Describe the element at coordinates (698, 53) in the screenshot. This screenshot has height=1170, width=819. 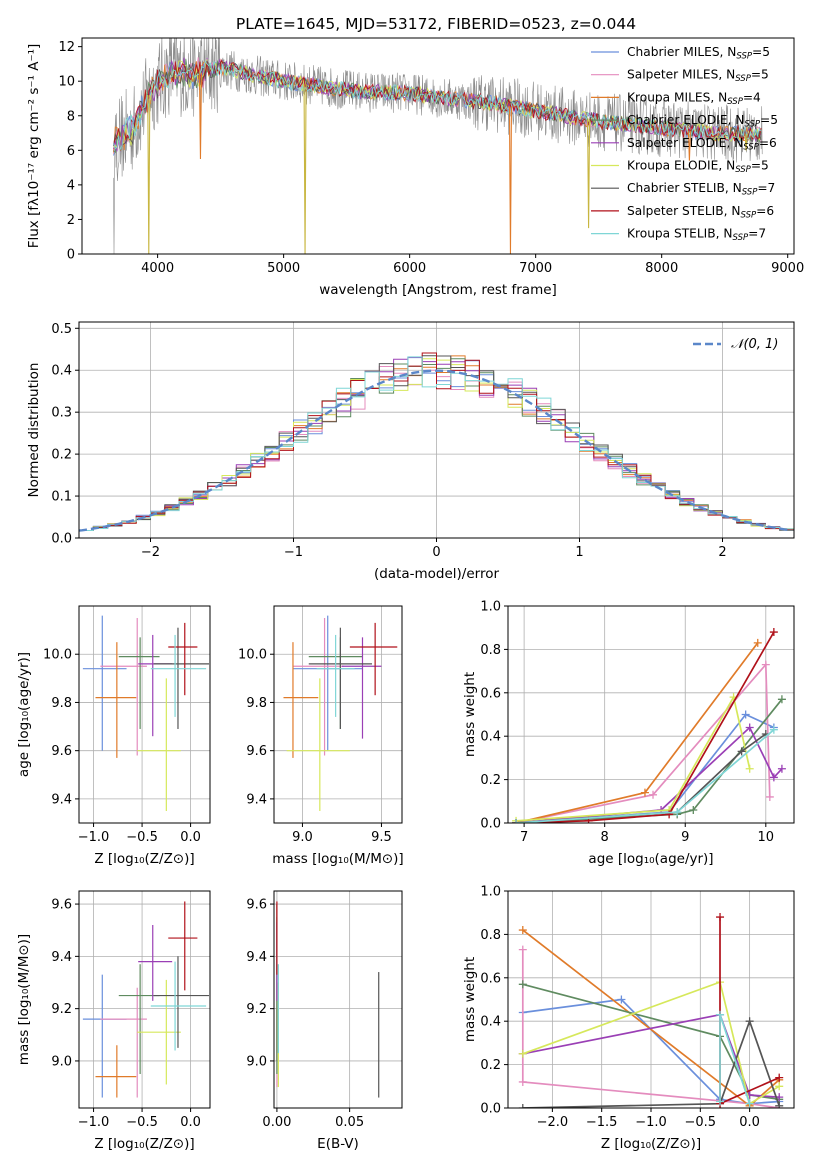
I see `legend-label: Chabrier MILES, NSSP=5` at that location.